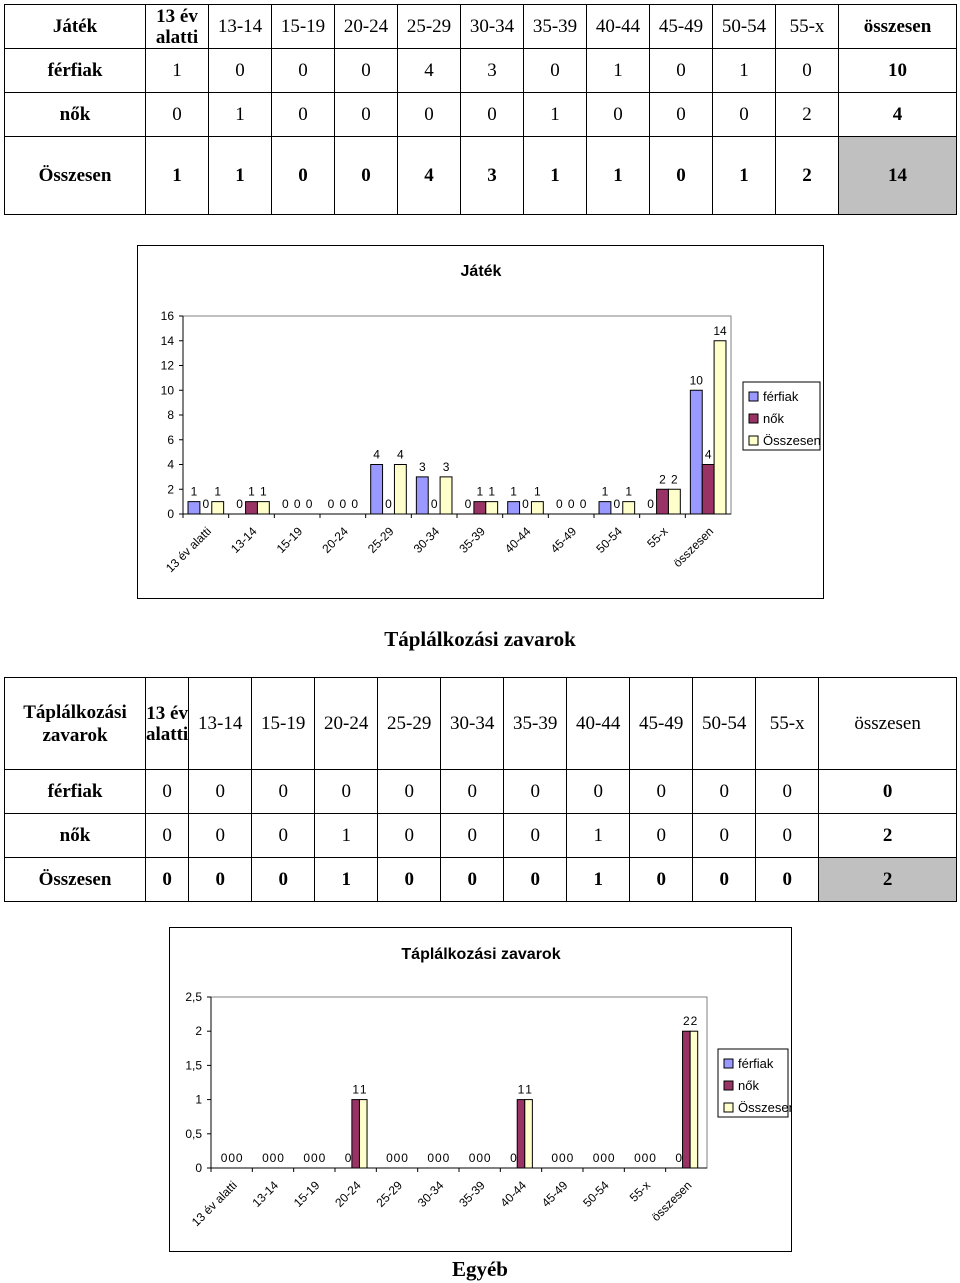 This screenshot has height=1283, width=960. Describe the element at coordinates (376, 455) in the screenshot. I see `data-label: 4` at that location.